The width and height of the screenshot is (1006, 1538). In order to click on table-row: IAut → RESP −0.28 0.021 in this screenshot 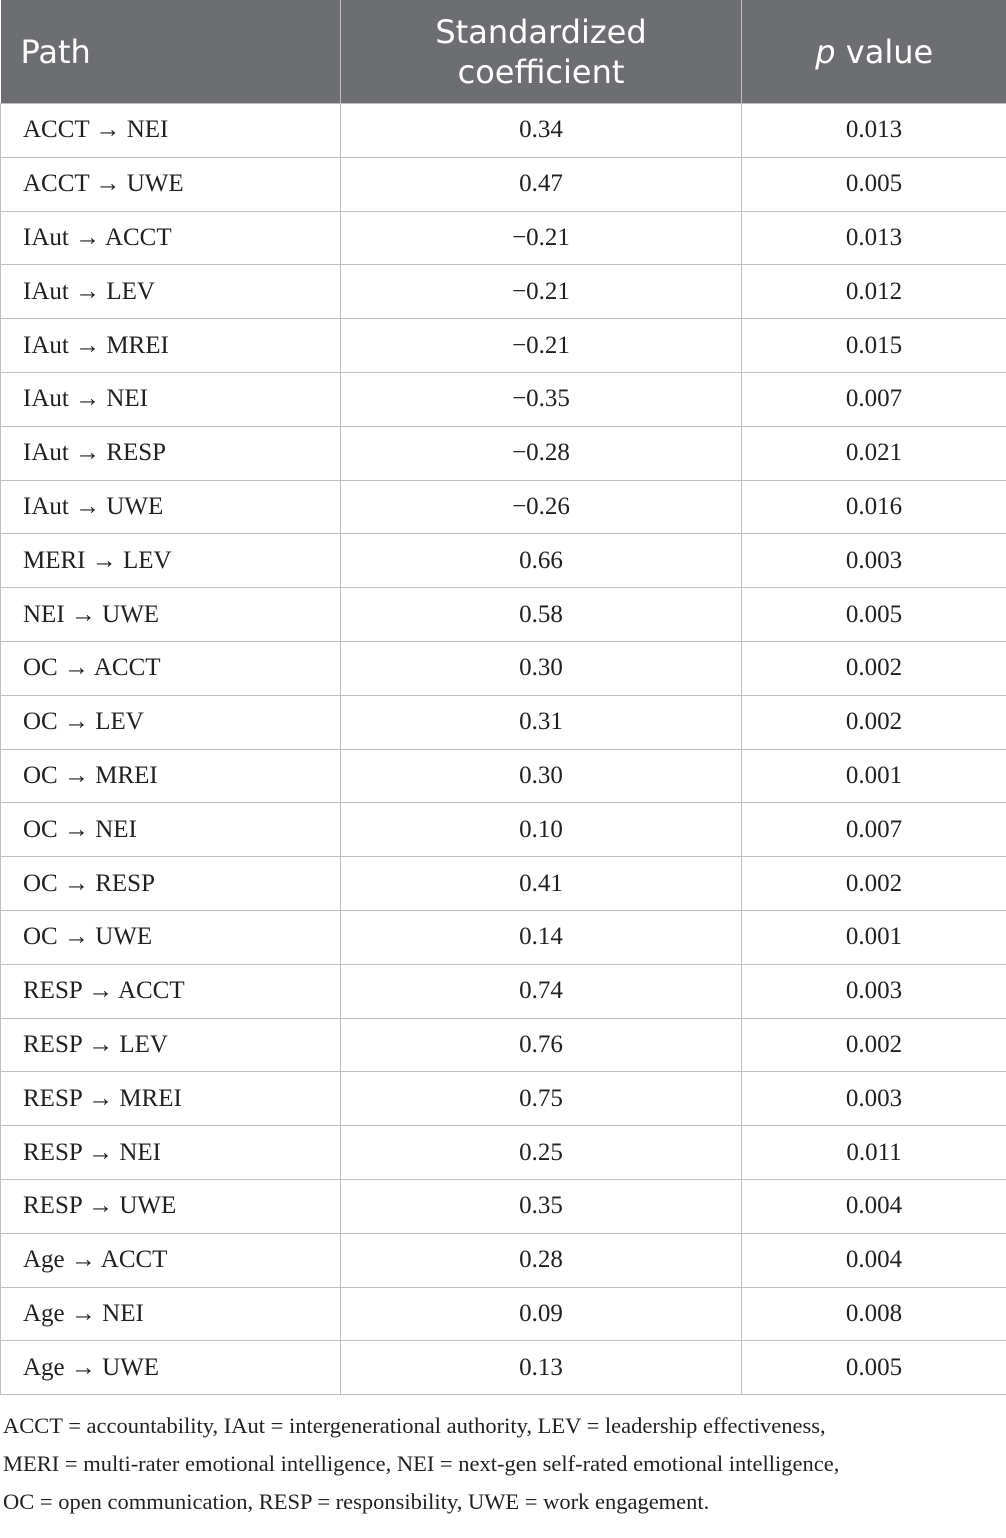, I will do `click(503, 453)`.